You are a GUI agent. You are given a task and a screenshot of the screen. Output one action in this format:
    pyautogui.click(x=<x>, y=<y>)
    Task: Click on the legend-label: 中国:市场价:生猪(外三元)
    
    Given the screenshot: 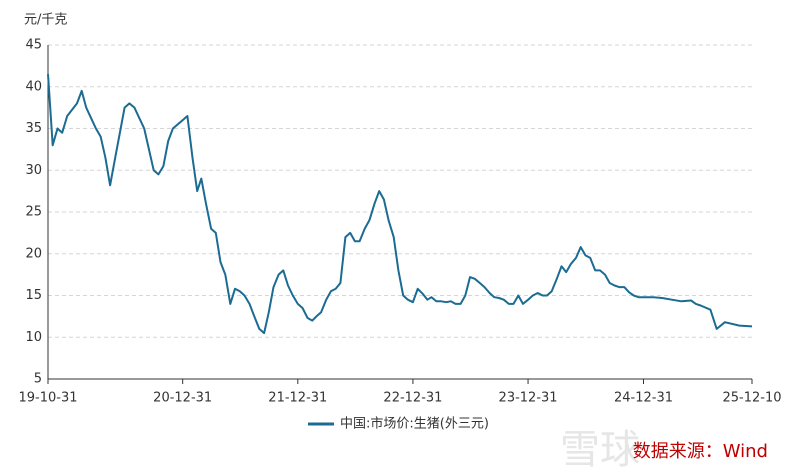 What is the action you would take?
    pyautogui.click(x=414, y=424)
    